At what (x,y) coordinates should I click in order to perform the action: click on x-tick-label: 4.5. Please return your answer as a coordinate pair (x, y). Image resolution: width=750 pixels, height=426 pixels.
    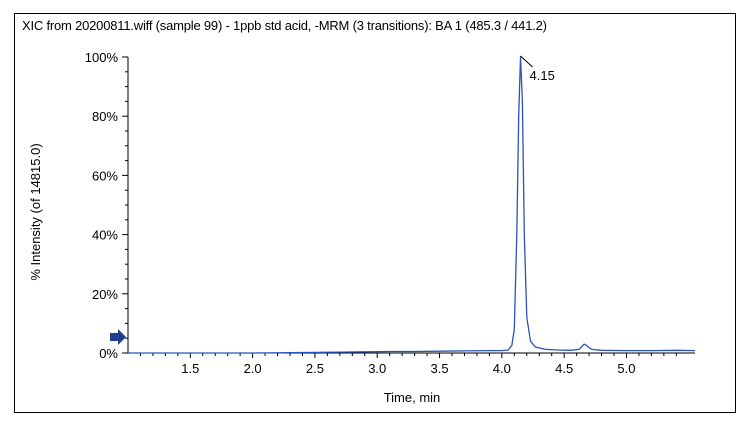
    Looking at the image, I should click on (564, 368).